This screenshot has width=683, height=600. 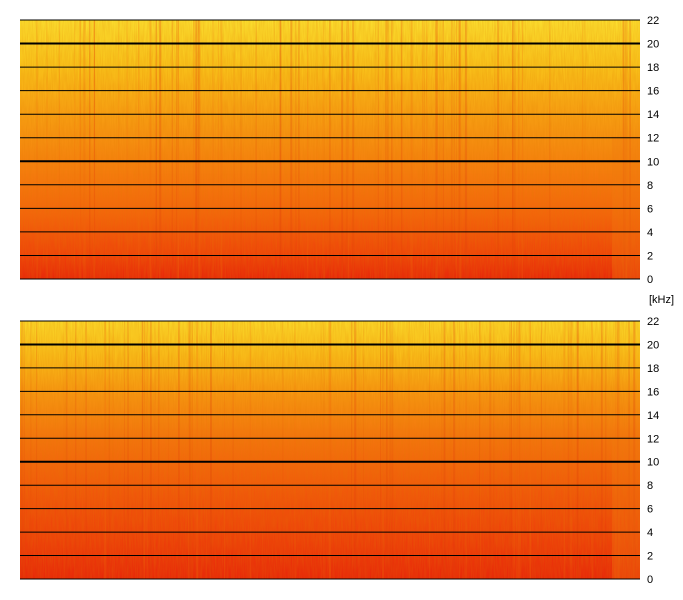 What do you see at coordinates (650, 486) in the screenshot?
I see `y-tick-label: 8` at bounding box center [650, 486].